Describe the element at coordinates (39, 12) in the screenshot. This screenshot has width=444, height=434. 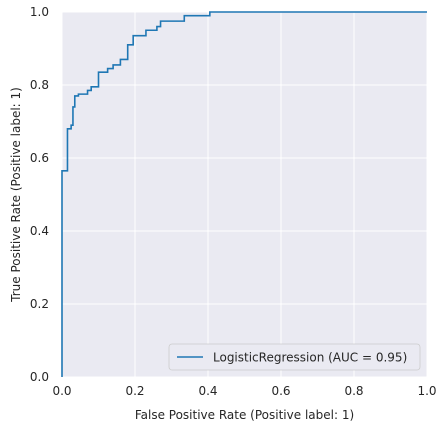
I see `y-tick-label: 1.0` at that location.